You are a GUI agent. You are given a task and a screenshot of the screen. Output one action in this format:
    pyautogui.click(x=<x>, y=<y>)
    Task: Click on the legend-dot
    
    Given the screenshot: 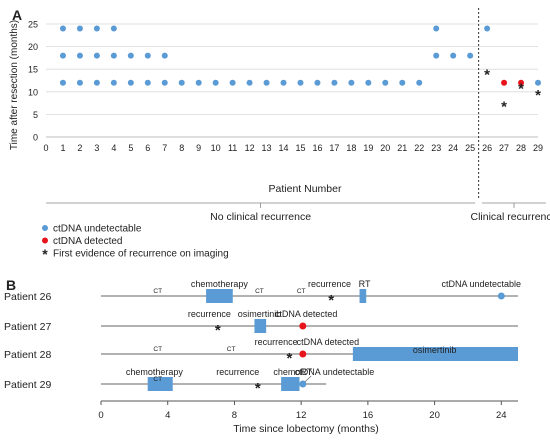 What is the action you would take?
    pyautogui.click(x=45, y=228)
    